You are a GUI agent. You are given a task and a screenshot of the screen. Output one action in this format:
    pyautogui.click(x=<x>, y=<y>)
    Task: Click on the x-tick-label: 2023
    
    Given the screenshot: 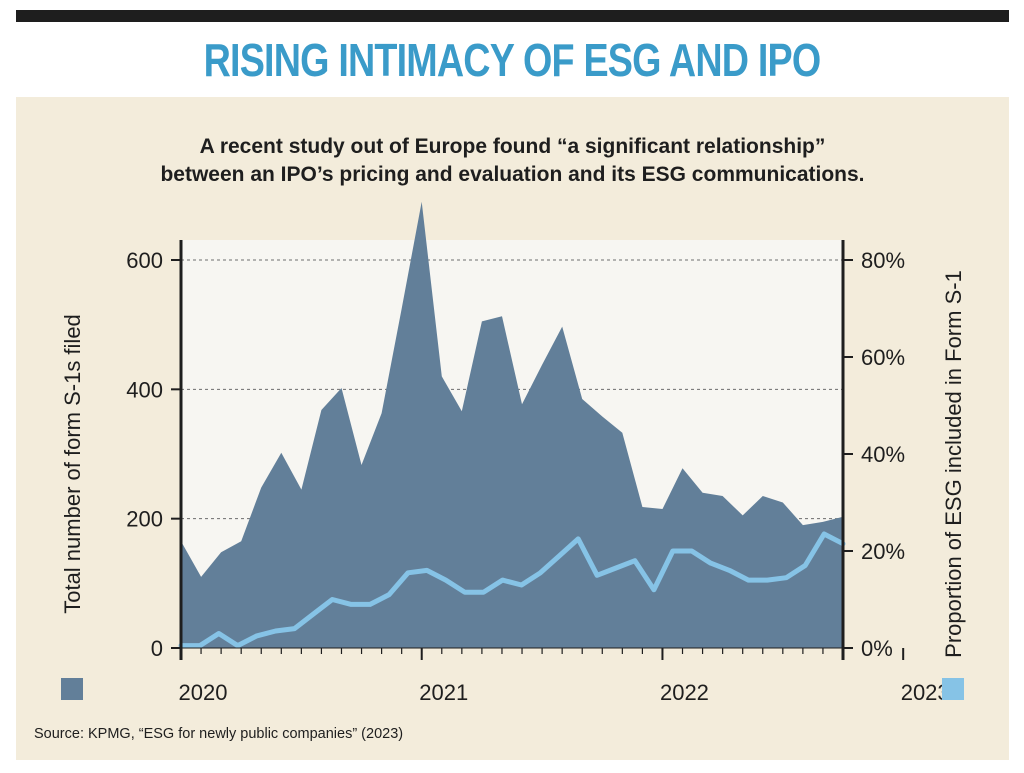 What is the action you would take?
    pyautogui.click(x=925, y=692)
    